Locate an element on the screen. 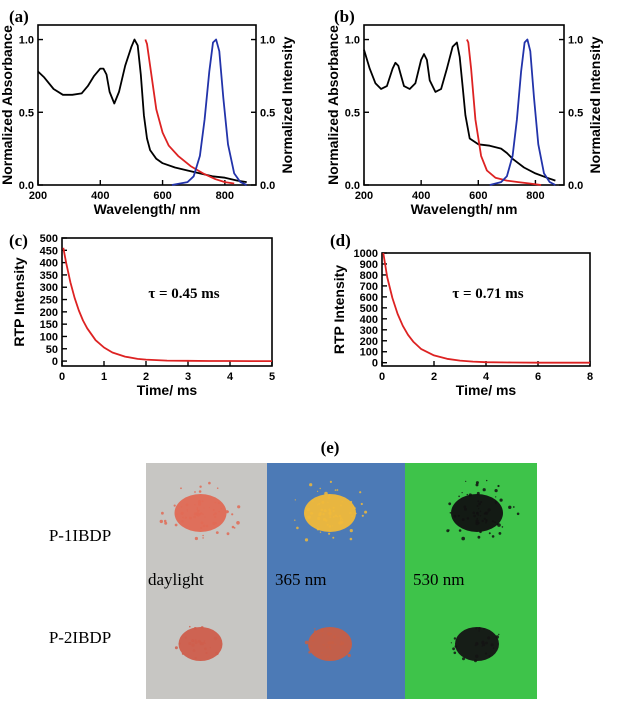 The image size is (627, 715). y-tick-label: 200 is located at coordinates (49, 313).